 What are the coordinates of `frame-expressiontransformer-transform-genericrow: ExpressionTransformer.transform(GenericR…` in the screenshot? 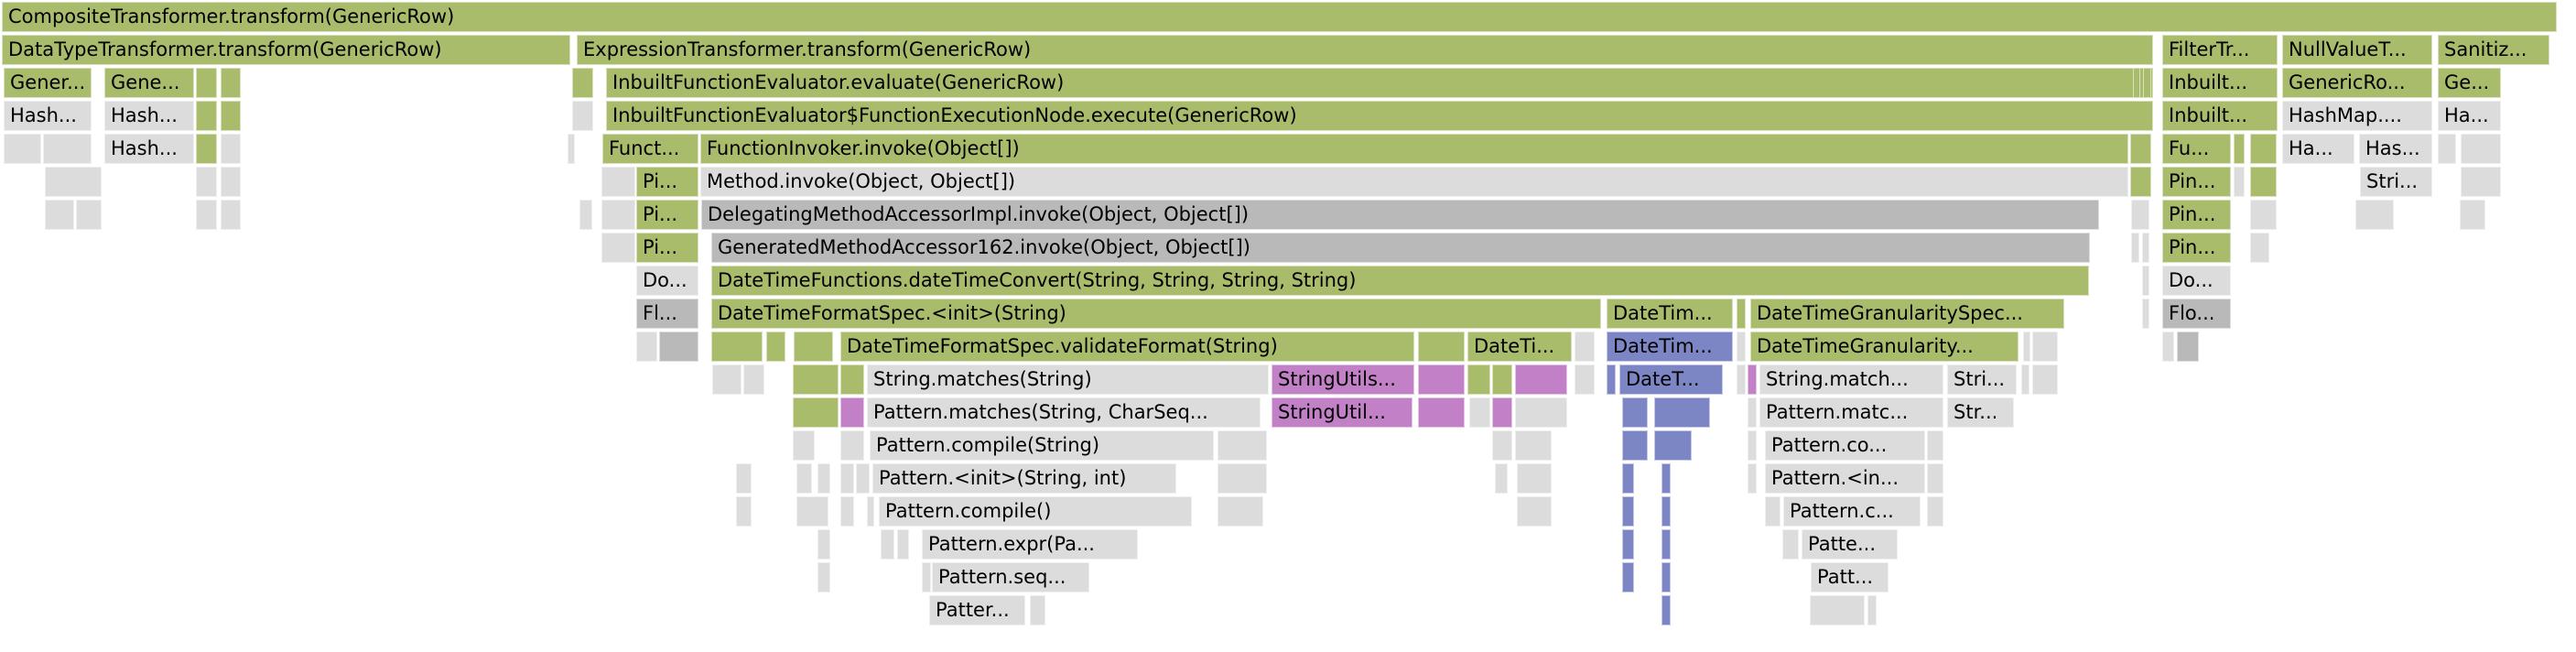 It's located at (1365, 50).